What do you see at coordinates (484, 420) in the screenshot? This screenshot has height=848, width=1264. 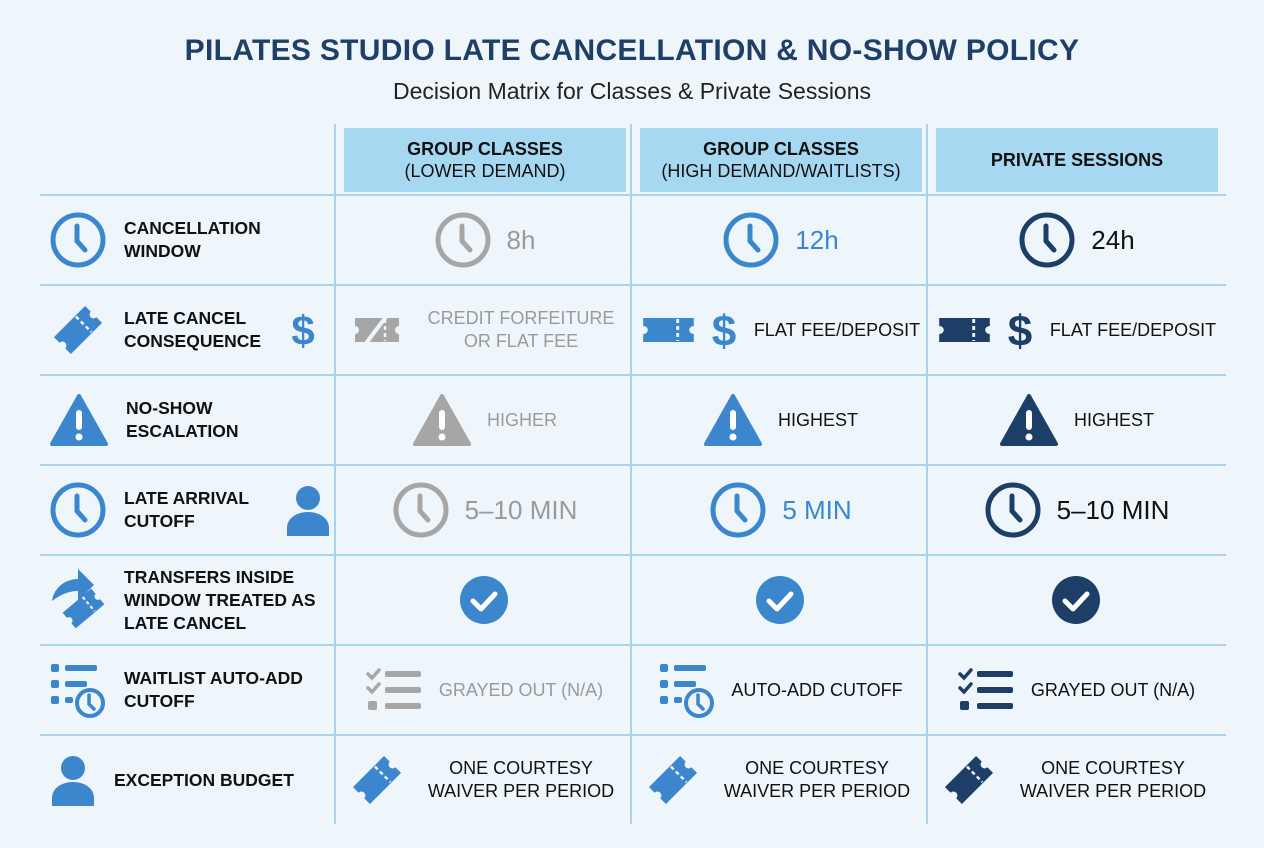 I see `matrix-cell: HIGHER` at bounding box center [484, 420].